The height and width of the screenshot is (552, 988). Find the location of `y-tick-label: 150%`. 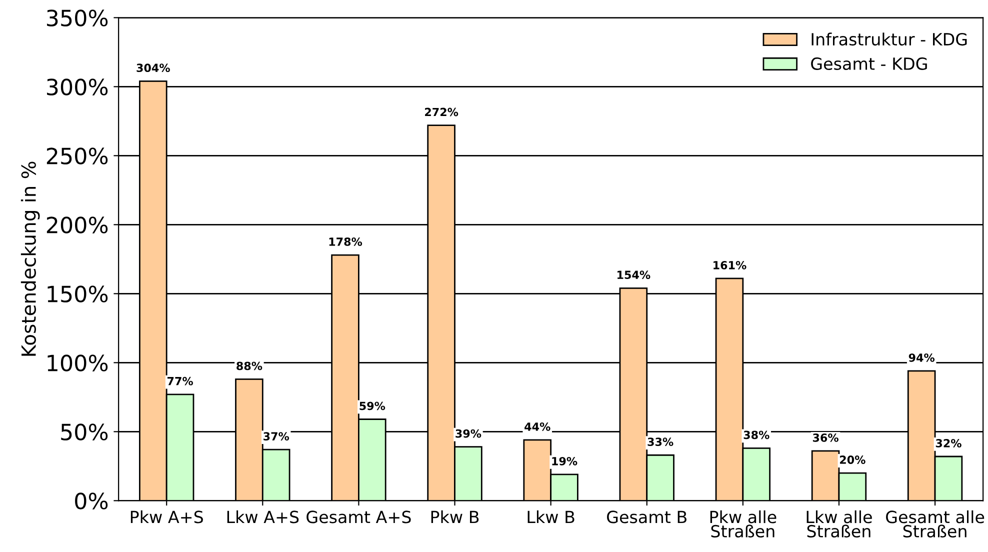

y-tick-label: 150% is located at coordinates (78, 294).